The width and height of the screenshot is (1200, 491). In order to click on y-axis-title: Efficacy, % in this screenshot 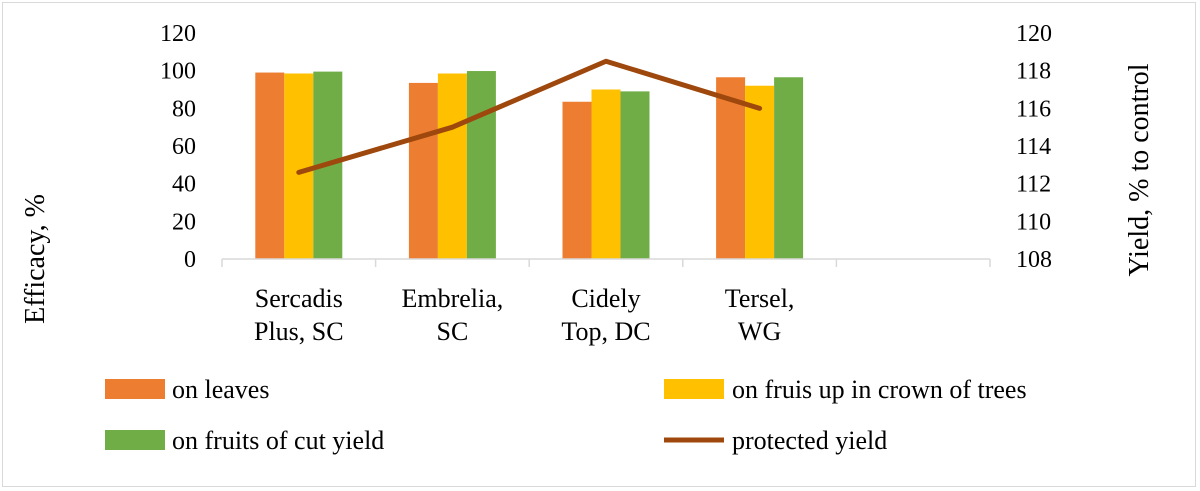, I will do `click(35, 259)`.